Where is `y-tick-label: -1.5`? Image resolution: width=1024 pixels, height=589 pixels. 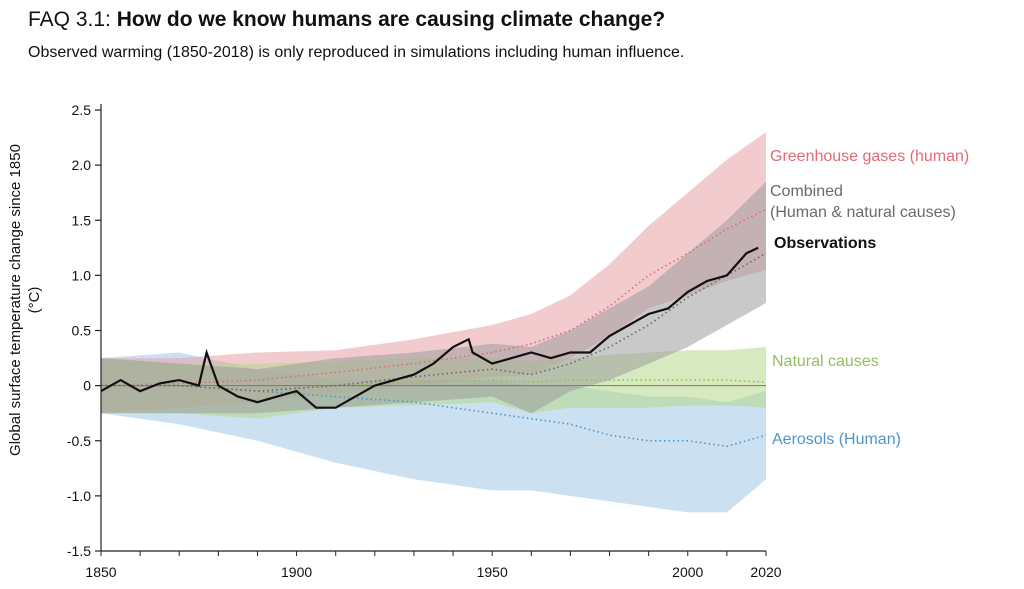
y-tick-label: -1.5 is located at coordinates (79, 551).